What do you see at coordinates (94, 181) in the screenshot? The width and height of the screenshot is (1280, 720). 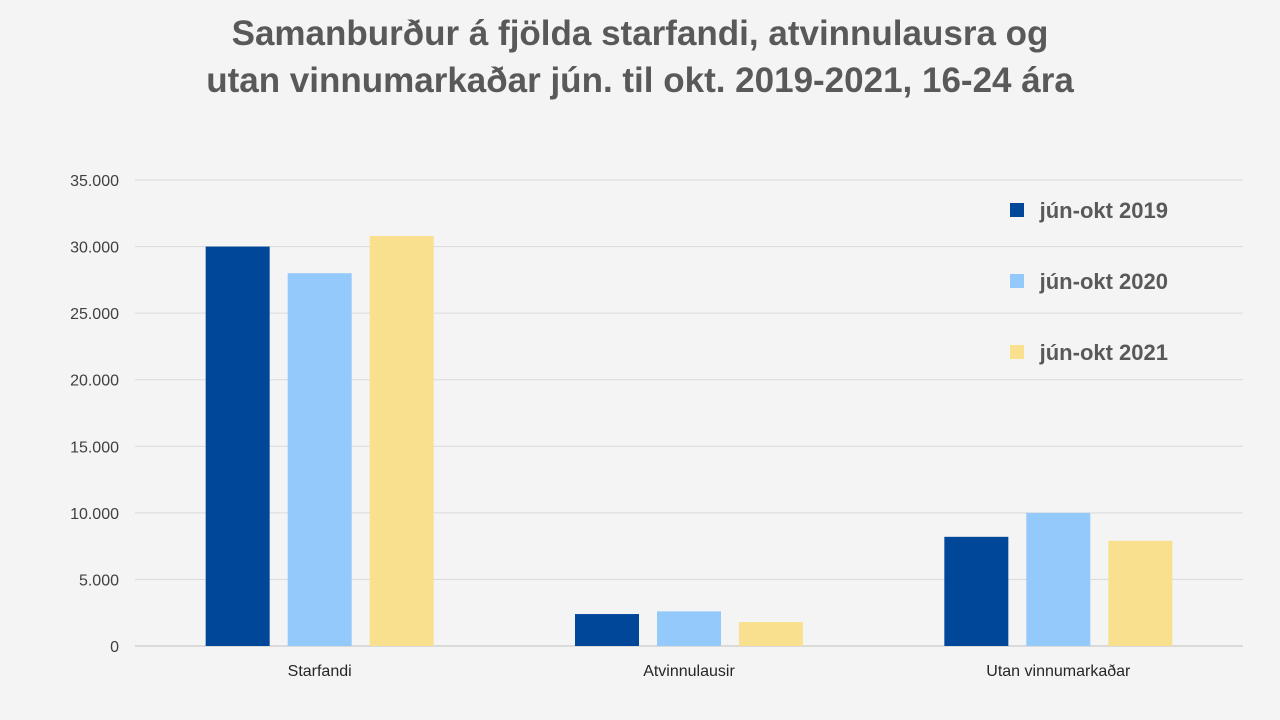 I see `y-tick-label: 35.000` at bounding box center [94, 181].